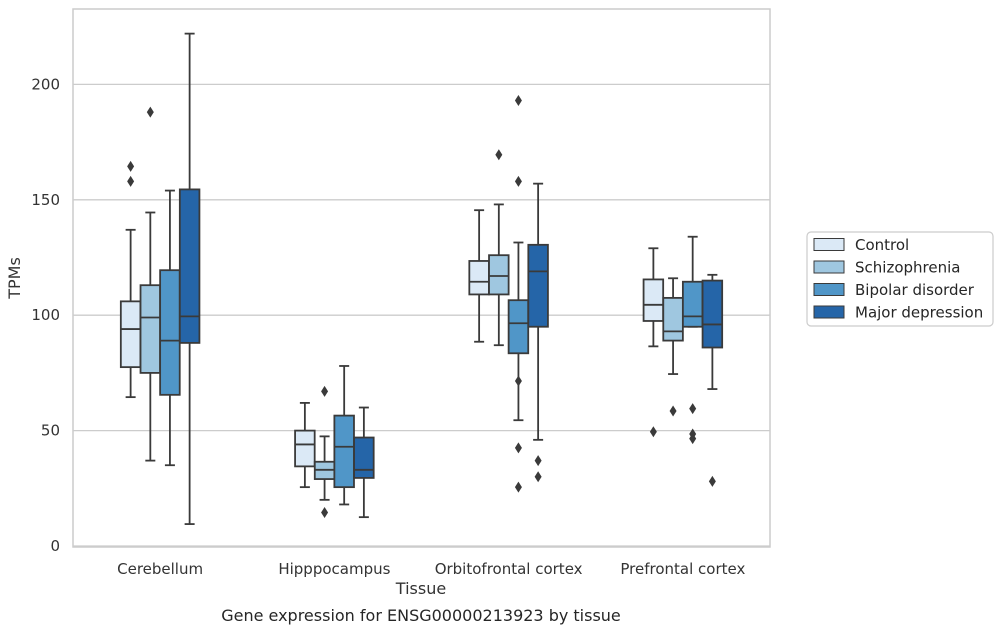 Image resolution: width=1002 pixels, height=634 pixels. What do you see at coordinates (45, 84) in the screenshot?
I see `y-tick-label: 200` at bounding box center [45, 84].